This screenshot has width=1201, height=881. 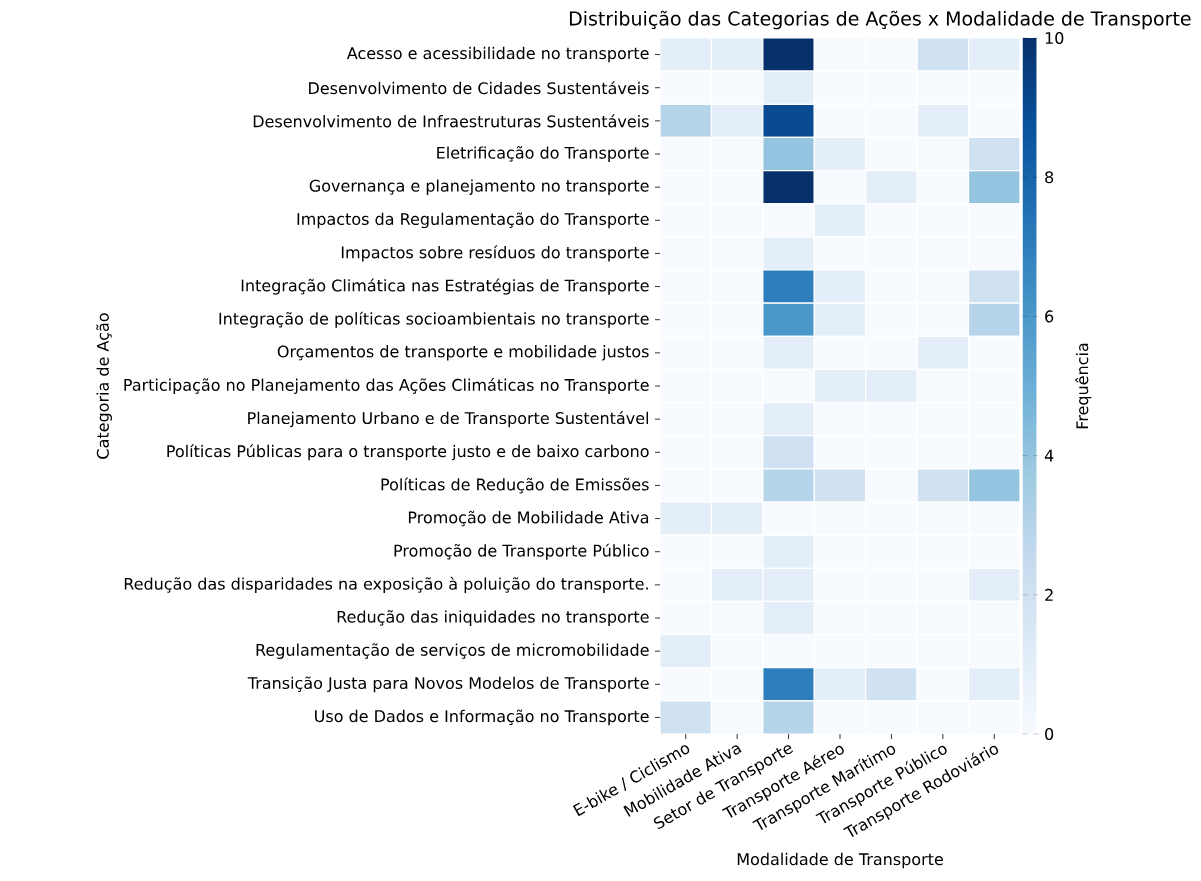 What do you see at coordinates (1083, 386) in the screenshot?
I see `color-bar-title: Frequência` at bounding box center [1083, 386].